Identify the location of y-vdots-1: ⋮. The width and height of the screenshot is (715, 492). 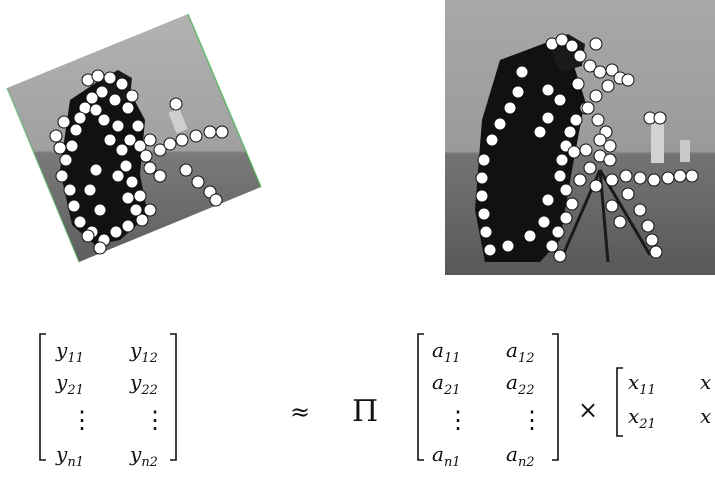
(82, 420).